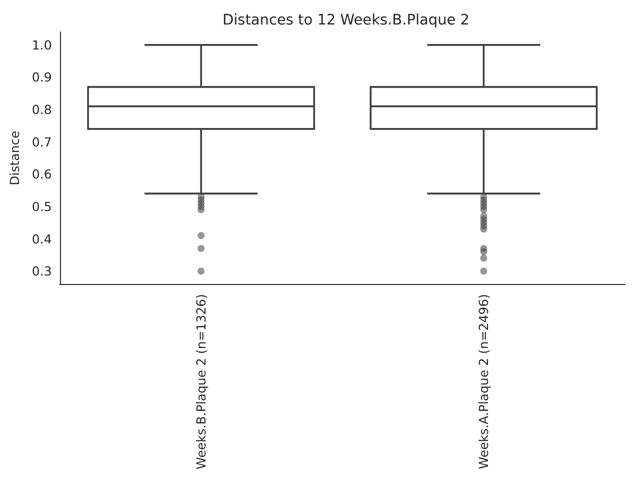  What do you see at coordinates (42, 110) in the screenshot?
I see `y-tick-label: 0.8` at bounding box center [42, 110].